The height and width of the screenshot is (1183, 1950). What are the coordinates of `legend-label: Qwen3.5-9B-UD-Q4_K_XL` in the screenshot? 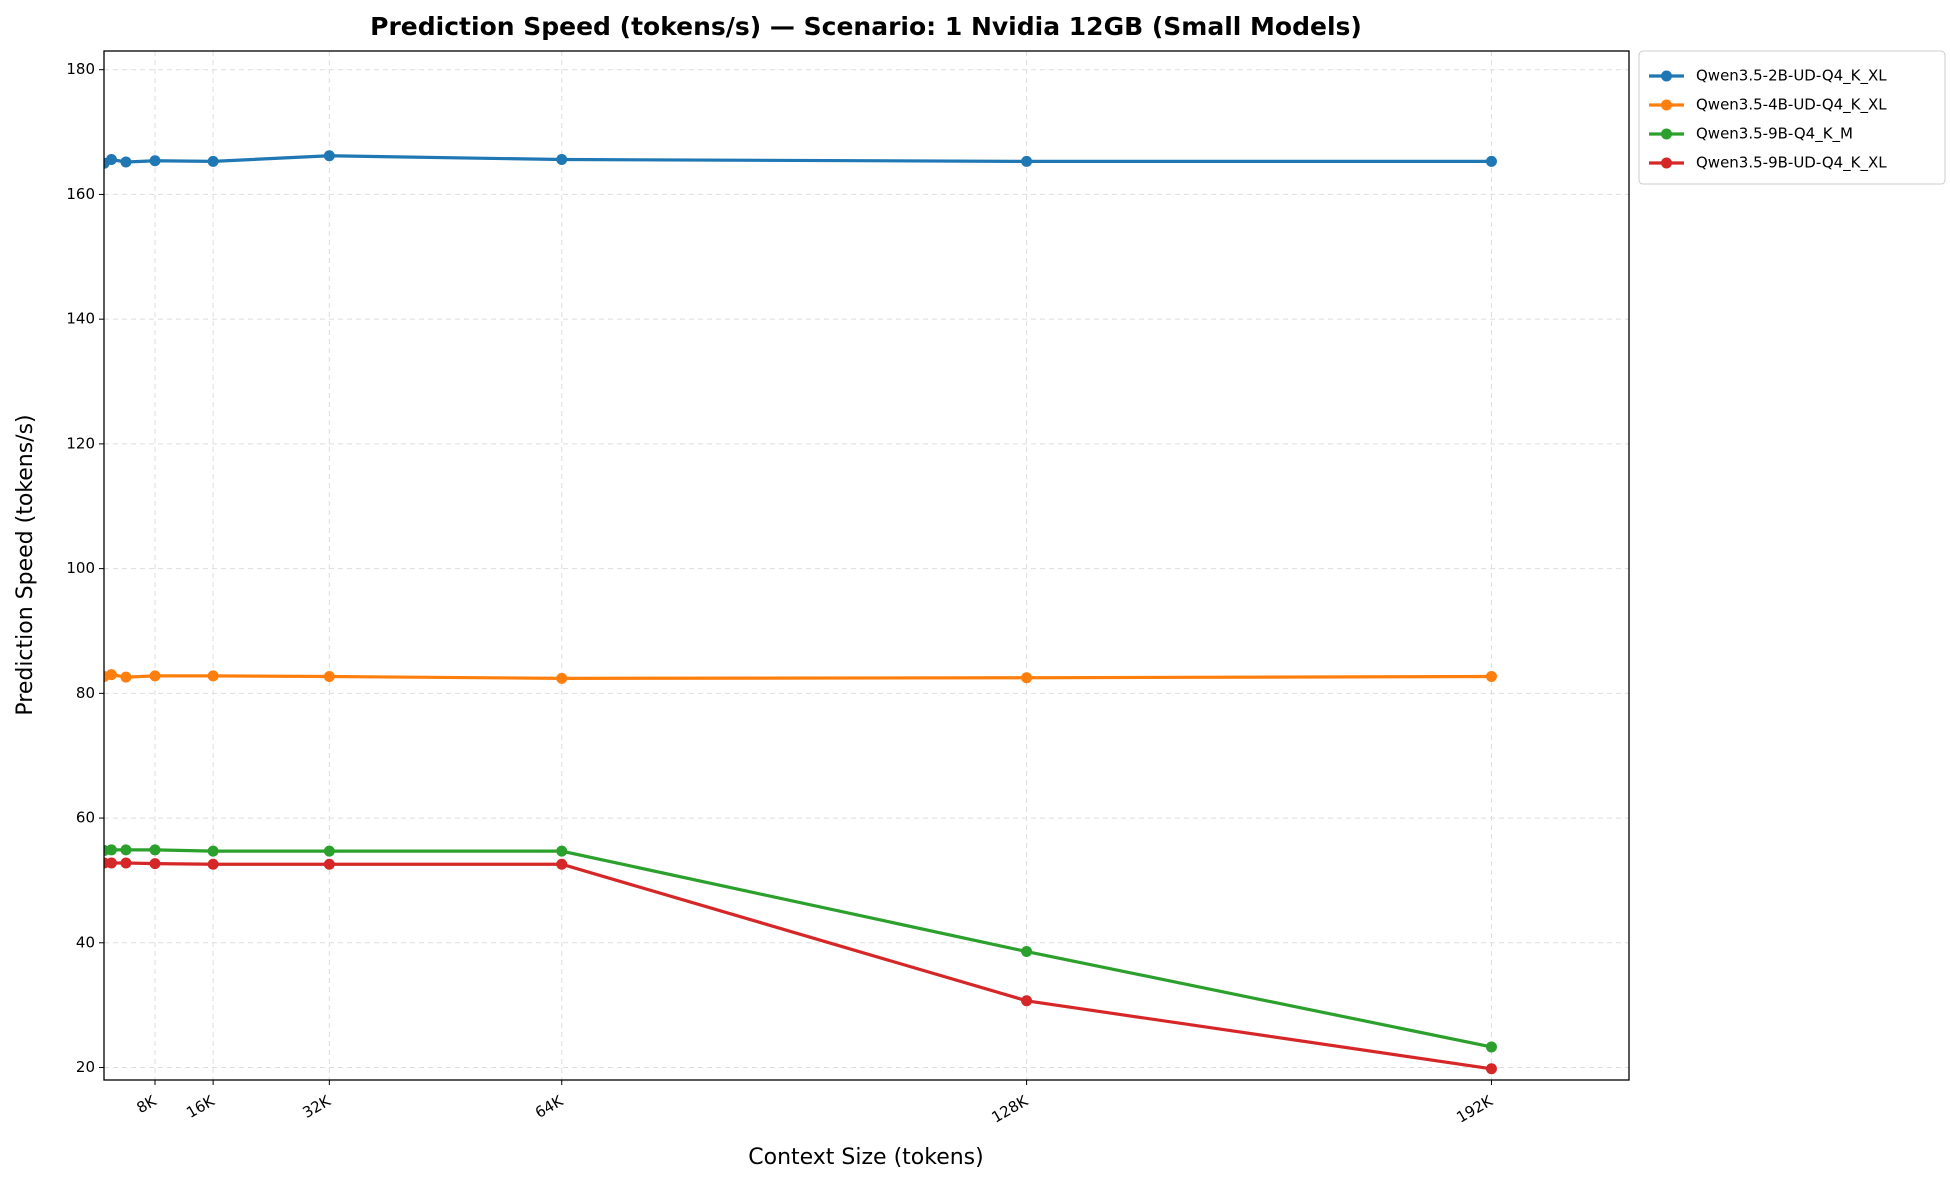 It's located at (1791, 163).